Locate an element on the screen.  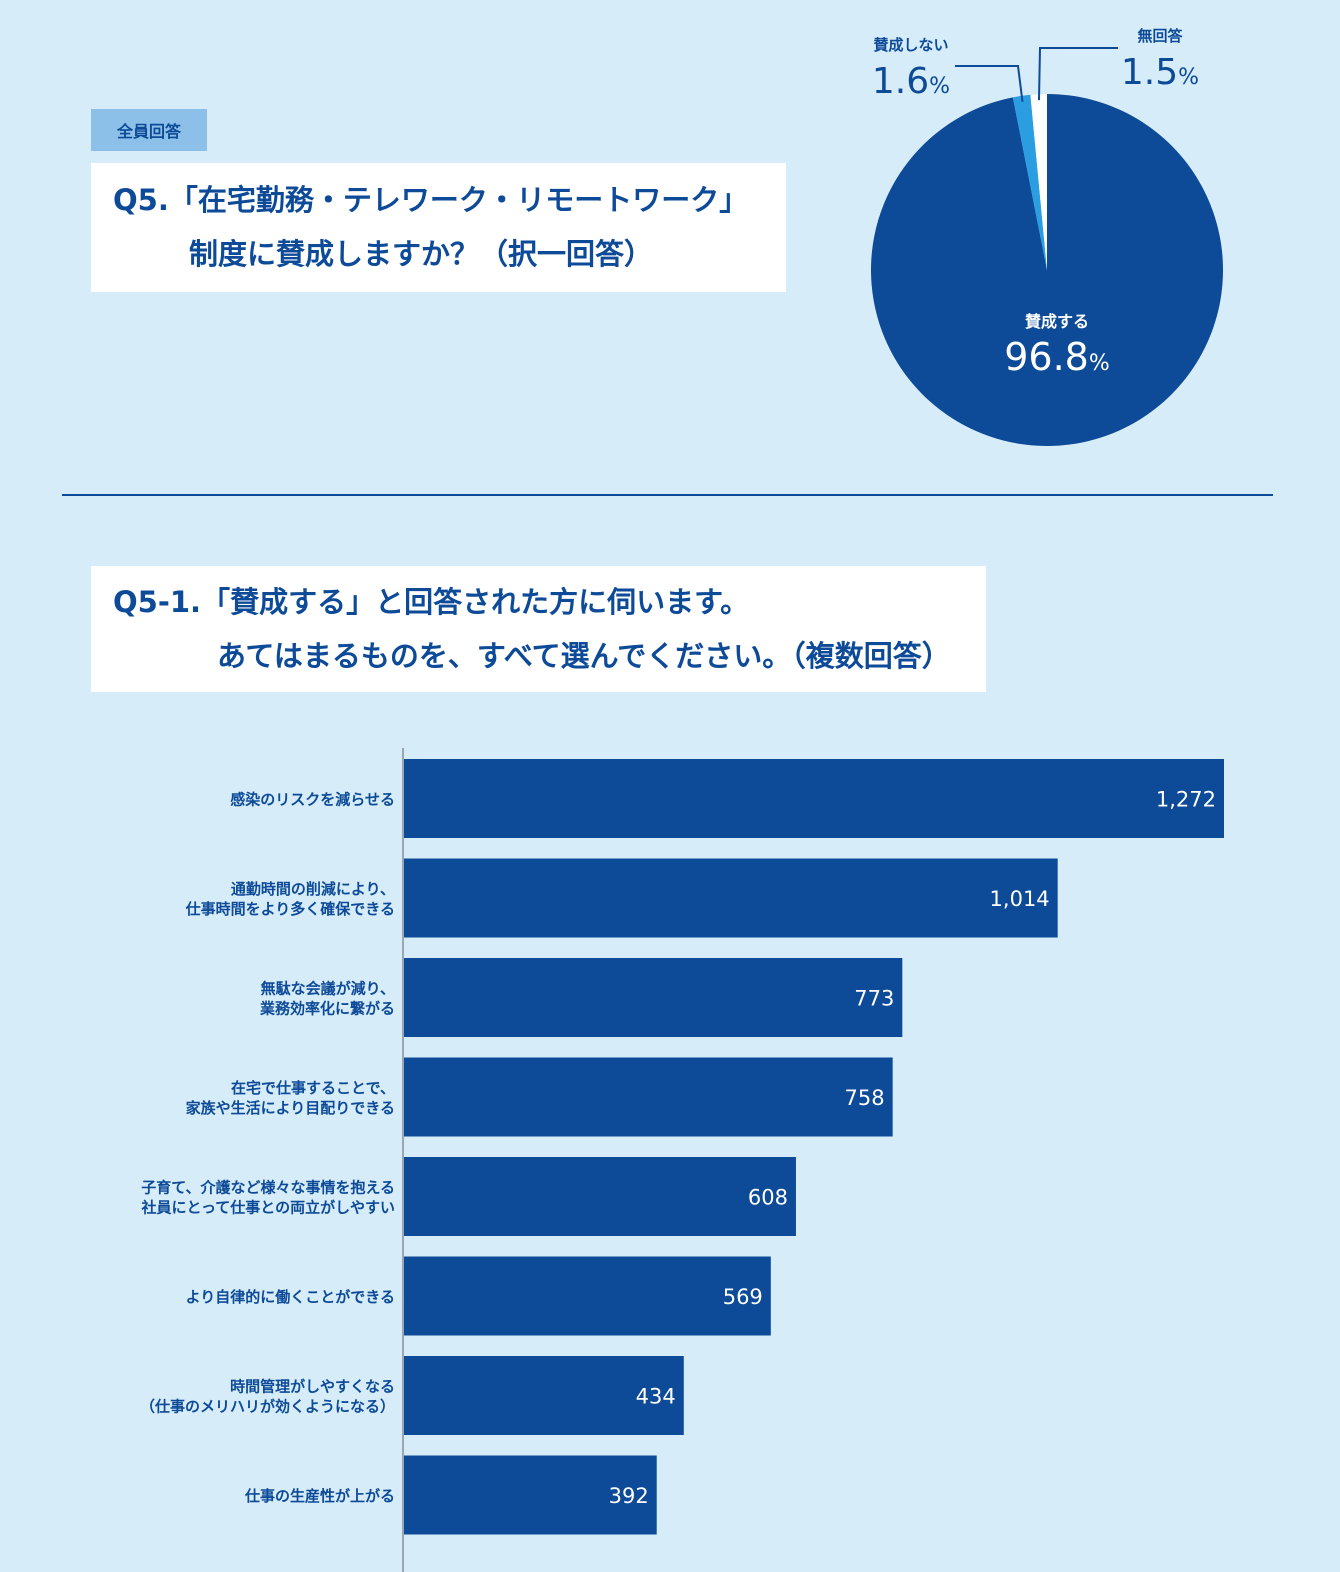
bar-category-label-1-1: 仕事時間をより多く確保できる is located at coordinates (290, 909).